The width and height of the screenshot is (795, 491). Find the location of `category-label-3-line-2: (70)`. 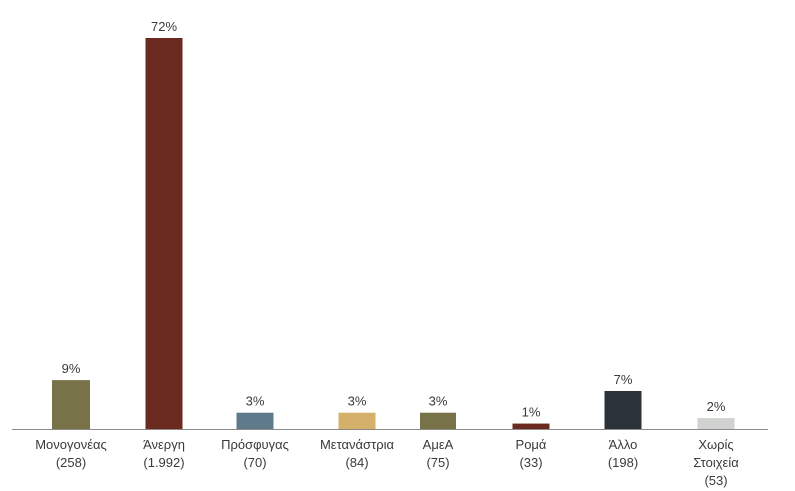

category-label-3-line-2: (70) is located at coordinates (254, 462).